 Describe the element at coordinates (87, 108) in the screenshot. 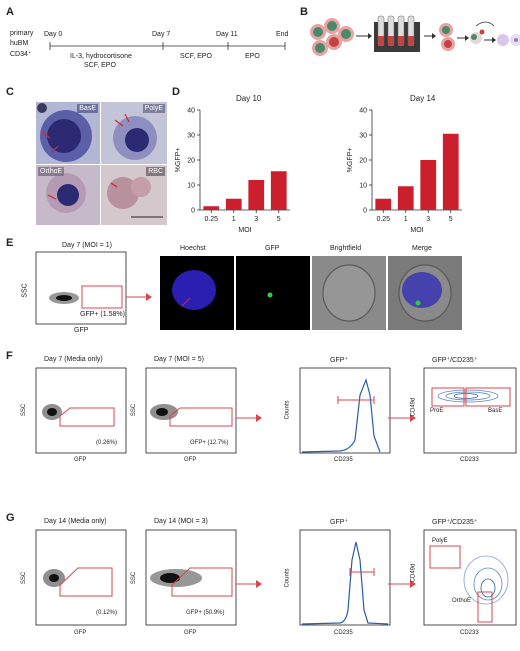

I see `micrograph-label-base: BasE` at that location.